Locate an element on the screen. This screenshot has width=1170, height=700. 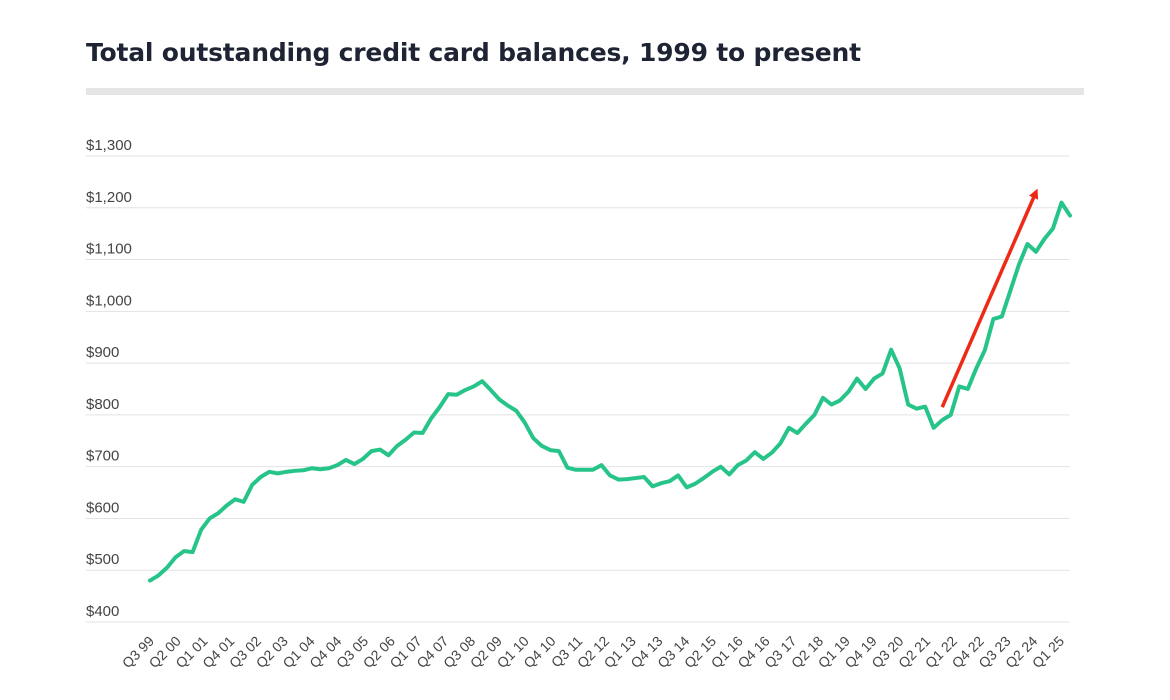
y-tick-label: $1,300 is located at coordinates (109, 145).